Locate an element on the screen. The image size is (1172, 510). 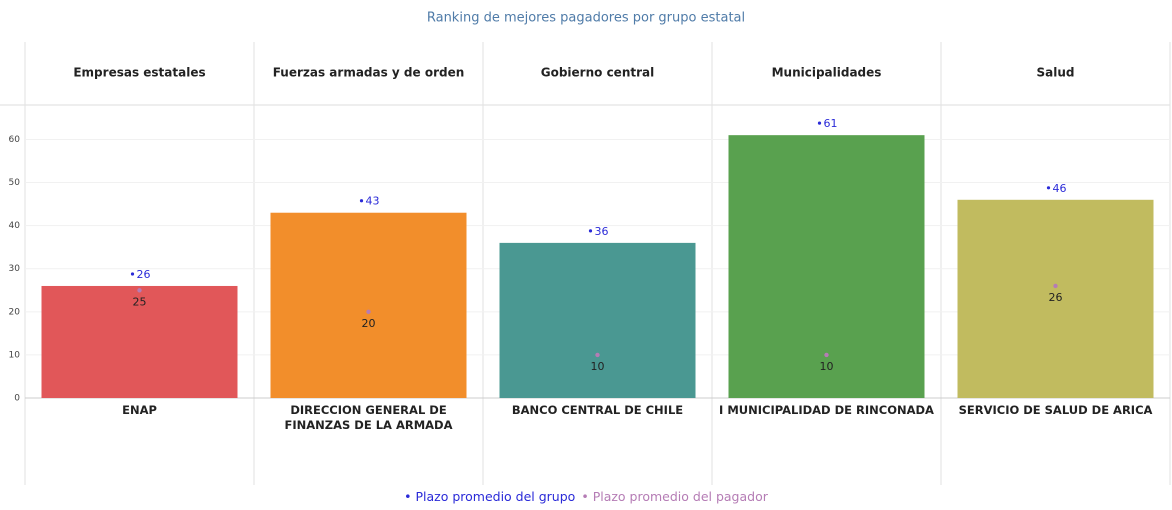
group-header: Gobierno central is located at coordinates (597, 73).